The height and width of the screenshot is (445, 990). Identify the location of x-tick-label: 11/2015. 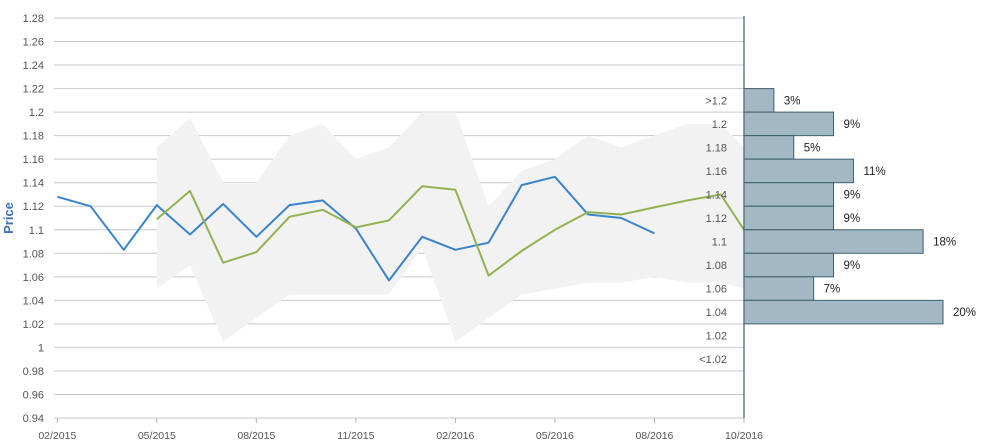
(355, 436).